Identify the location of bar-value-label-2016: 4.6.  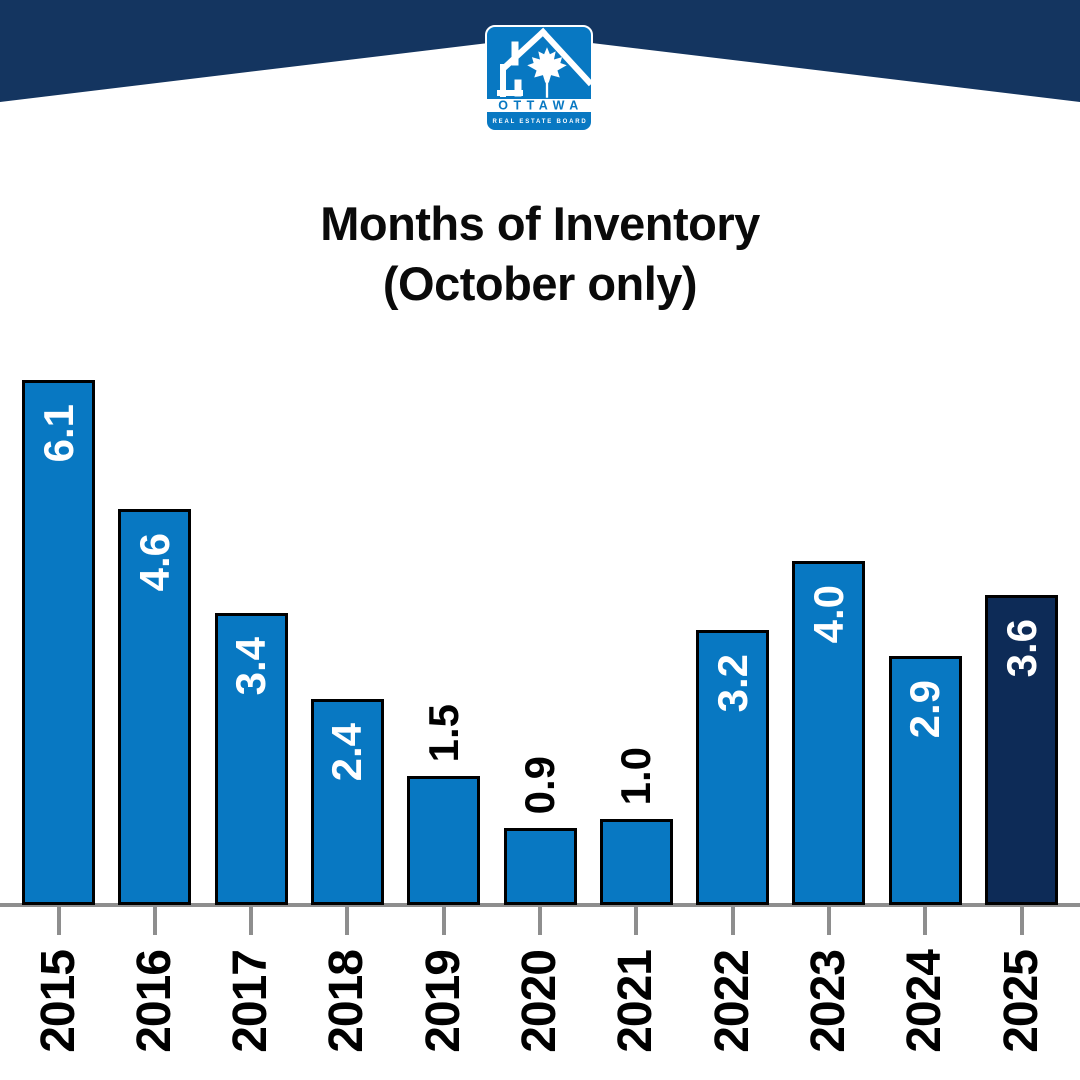
(154, 562).